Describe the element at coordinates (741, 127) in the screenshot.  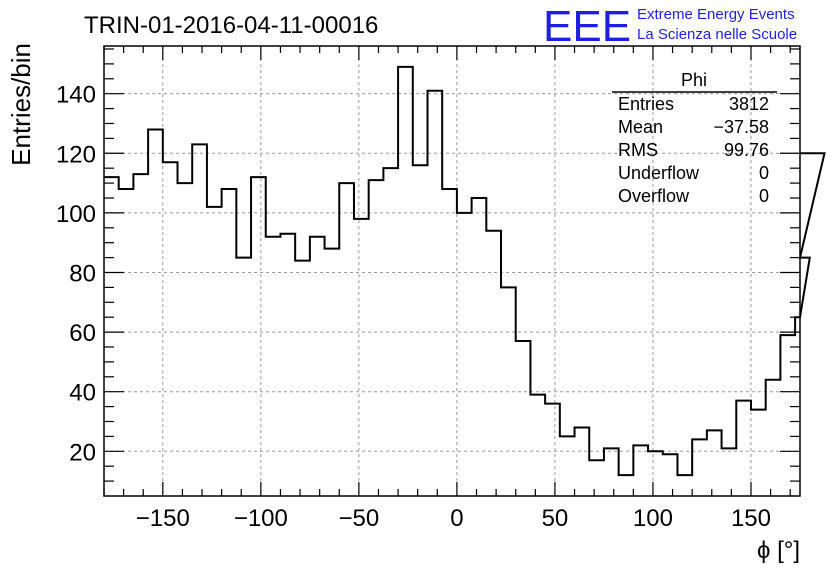
I see `stats-value: −37.58` at that location.